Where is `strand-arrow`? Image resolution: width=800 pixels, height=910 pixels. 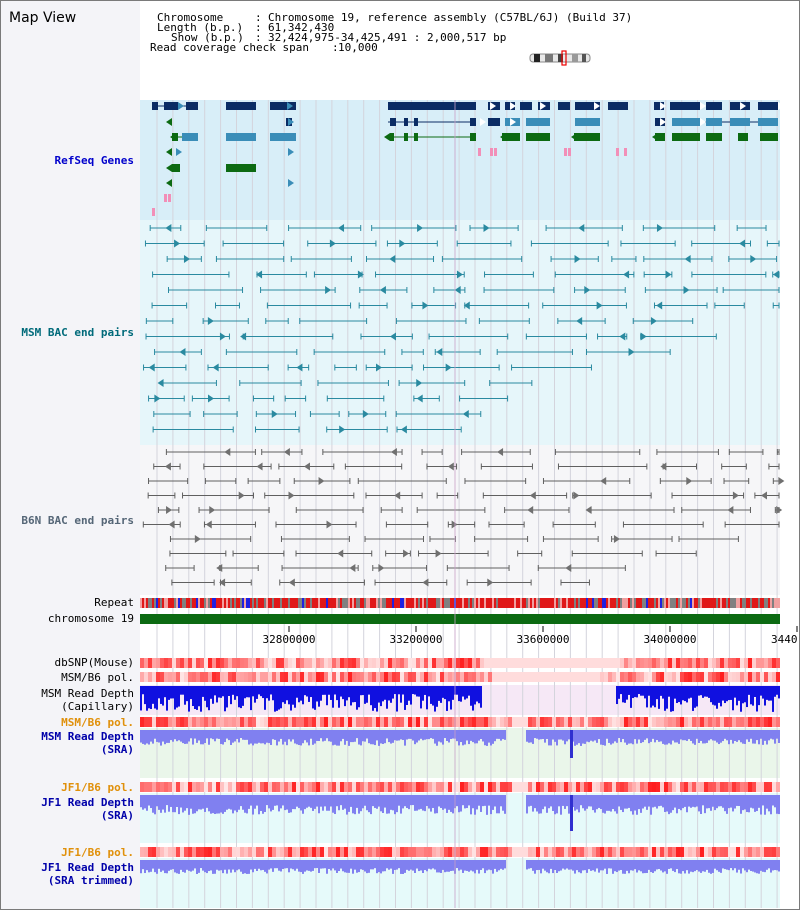 strand-arrow is located at coordinates (483, 122).